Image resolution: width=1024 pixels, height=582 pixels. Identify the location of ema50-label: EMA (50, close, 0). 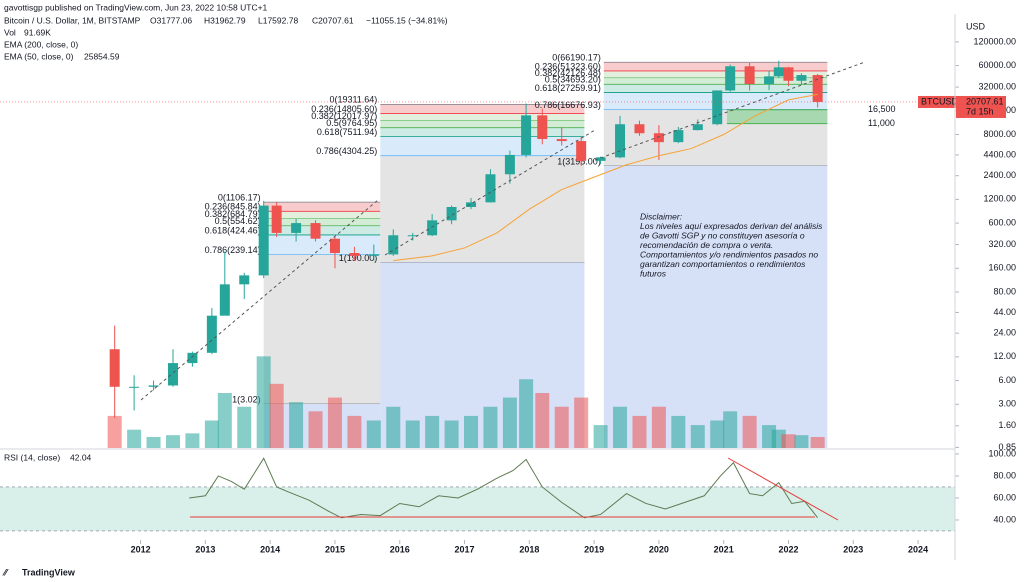
(39, 56).